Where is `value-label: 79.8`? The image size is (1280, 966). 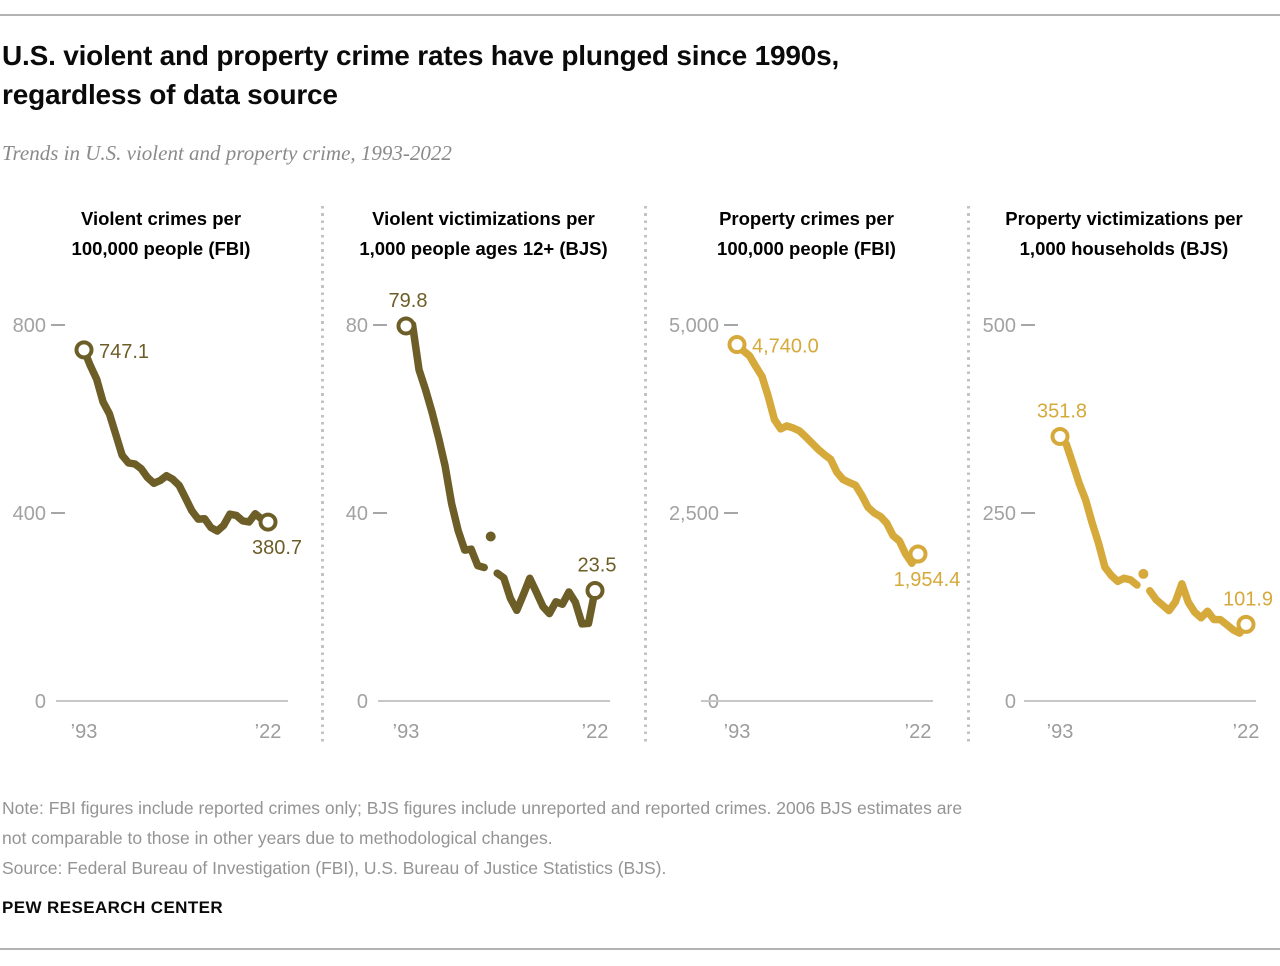 value-label: 79.8 is located at coordinates (408, 301).